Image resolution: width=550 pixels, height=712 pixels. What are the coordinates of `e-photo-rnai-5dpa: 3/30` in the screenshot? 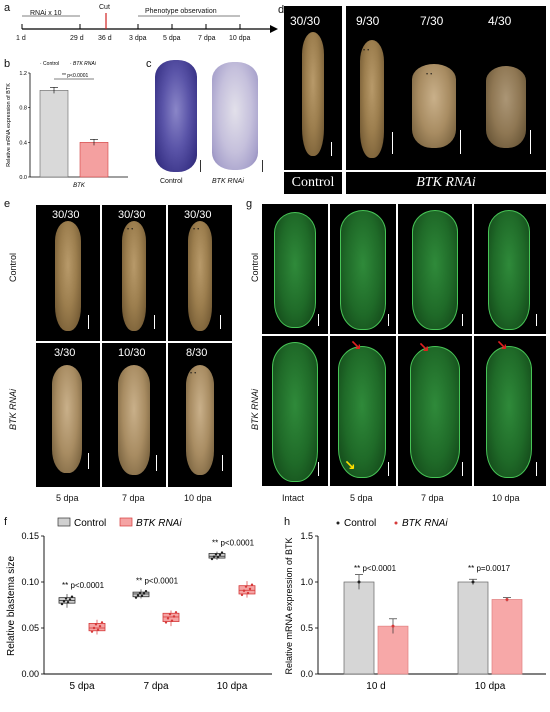 It's located at (68, 415).